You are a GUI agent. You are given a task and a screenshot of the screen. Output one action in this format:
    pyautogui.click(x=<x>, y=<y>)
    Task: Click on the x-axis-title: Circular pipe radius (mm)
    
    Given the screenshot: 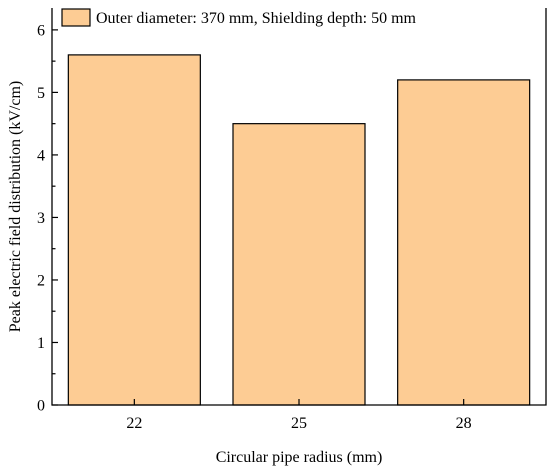 What is the action you would take?
    pyautogui.click(x=299, y=457)
    